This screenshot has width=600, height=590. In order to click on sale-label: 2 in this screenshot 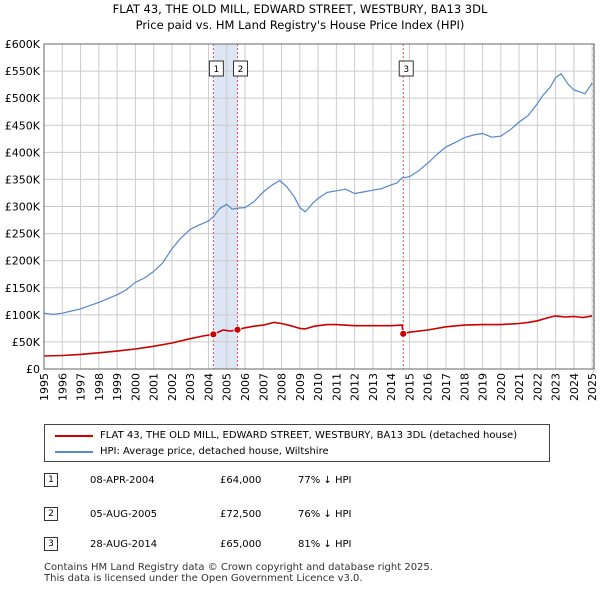, I will do `click(241, 70)`.